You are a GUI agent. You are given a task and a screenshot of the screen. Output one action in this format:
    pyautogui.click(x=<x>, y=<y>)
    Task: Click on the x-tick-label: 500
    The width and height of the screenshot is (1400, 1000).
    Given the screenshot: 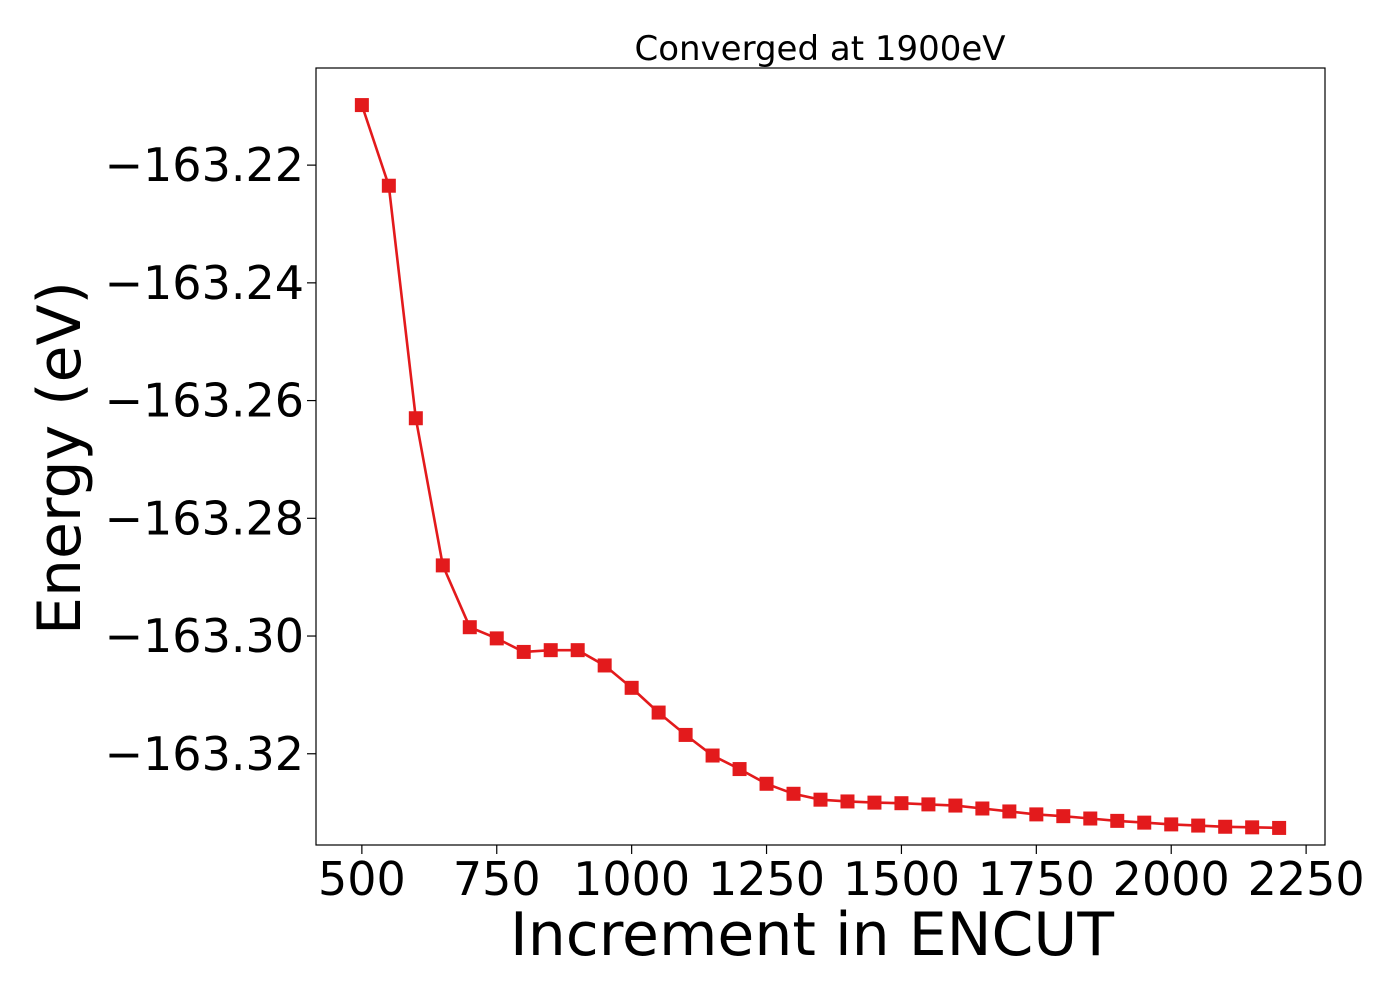 What is the action you would take?
    pyautogui.click(x=362, y=879)
    